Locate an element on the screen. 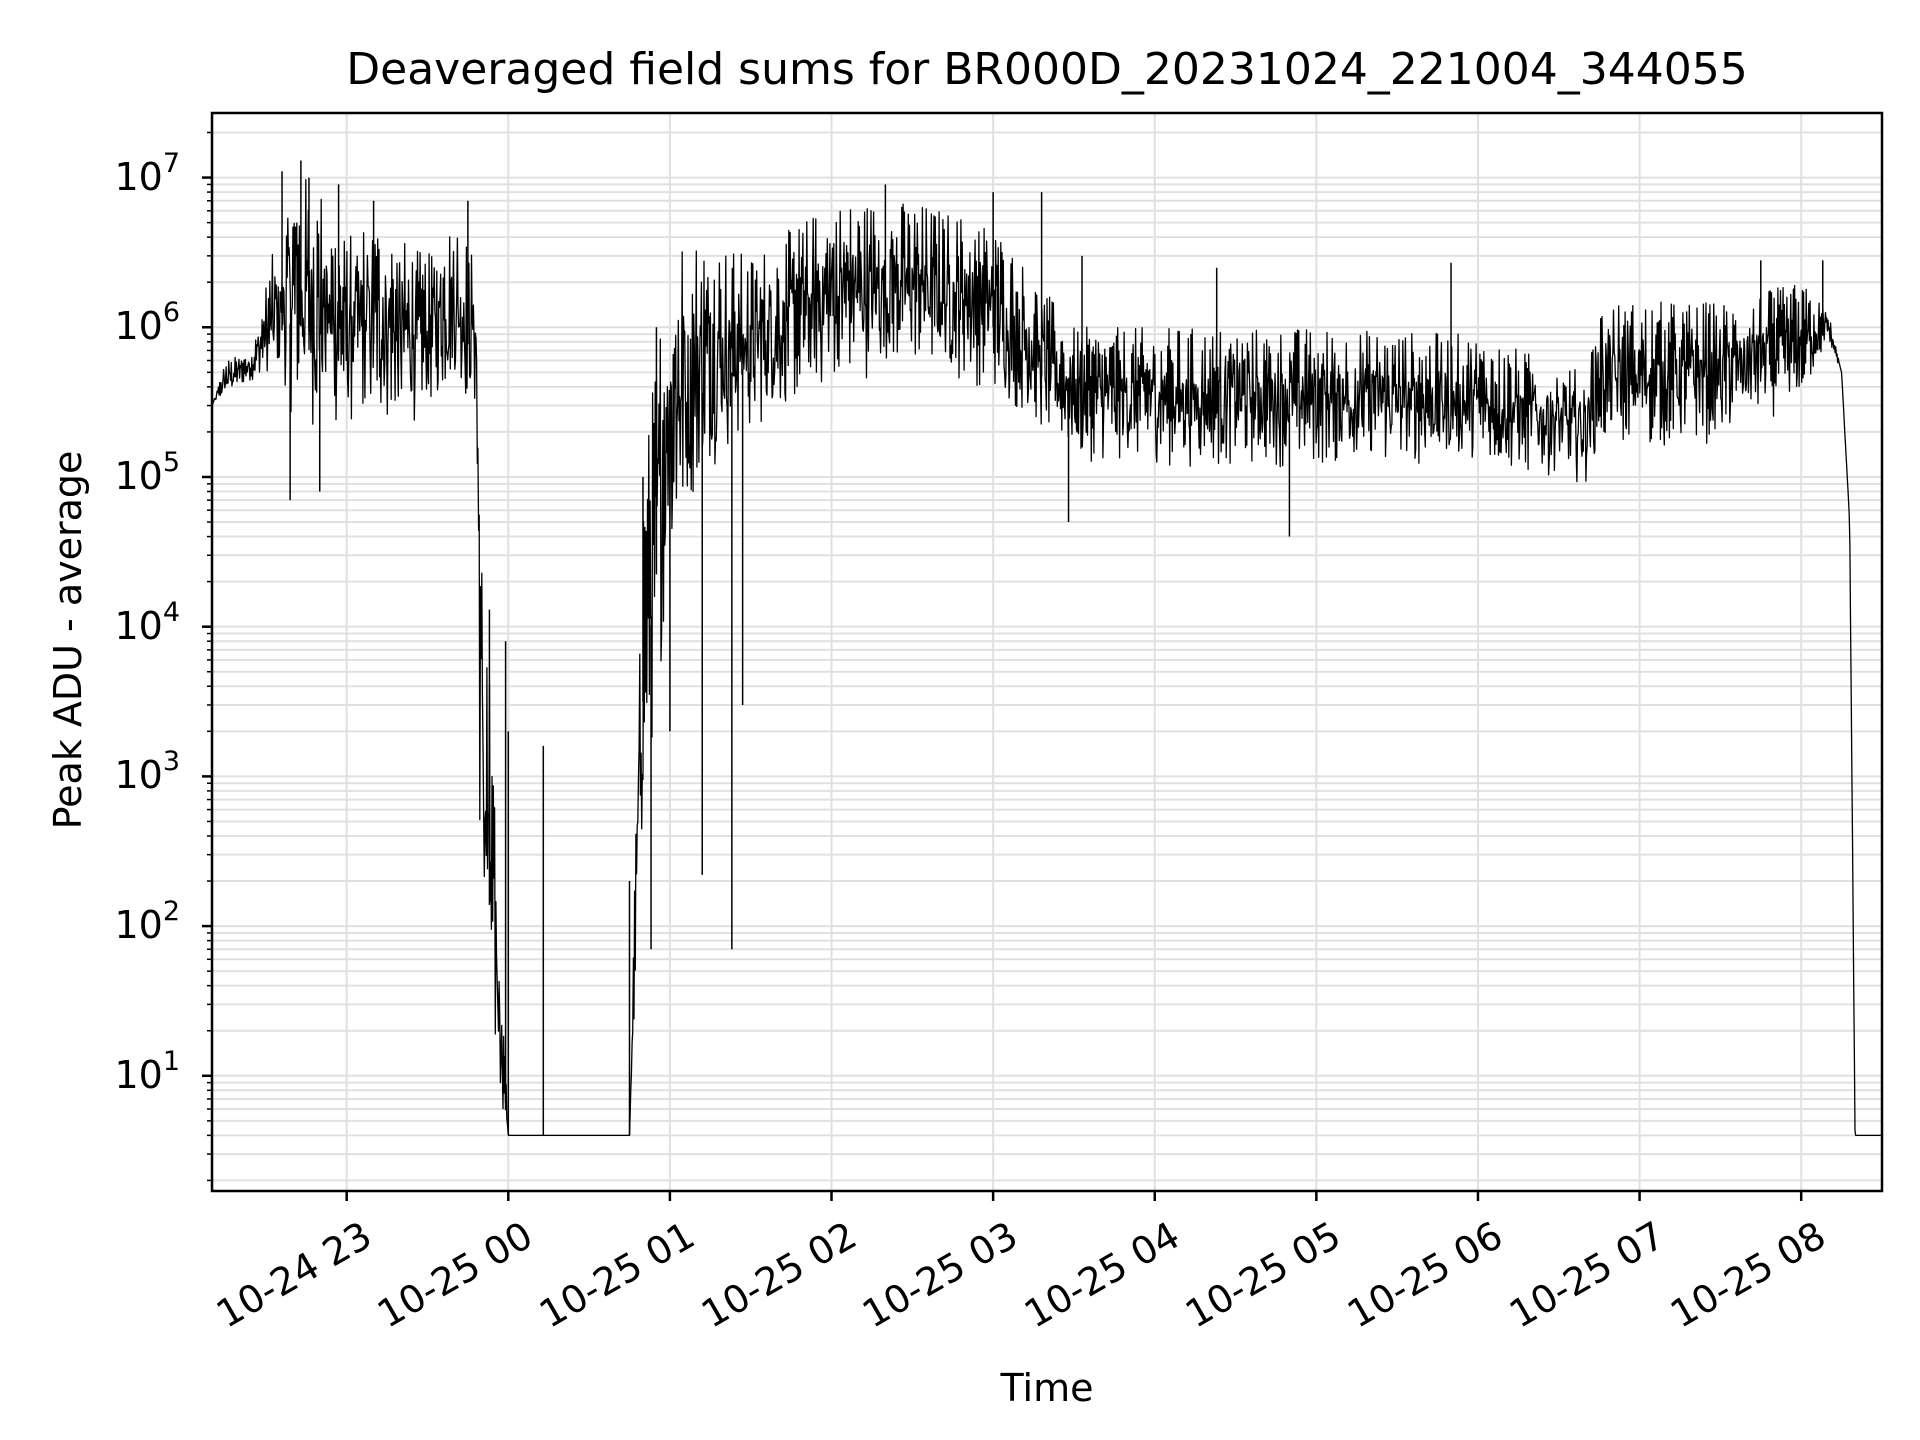 The height and width of the screenshot is (1440, 1920). y-tick-exponent: 5 is located at coordinates (171, 462).